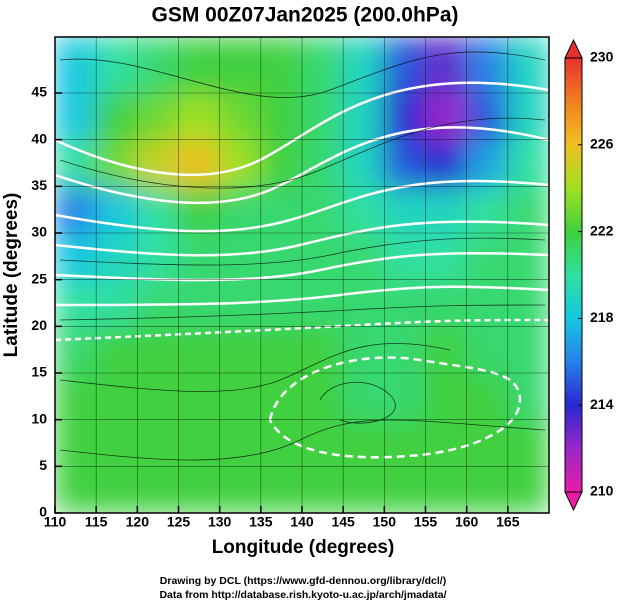 This screenshot has height=605, width=619. I want to click on x-tick-label: 110, so click(55, 522).